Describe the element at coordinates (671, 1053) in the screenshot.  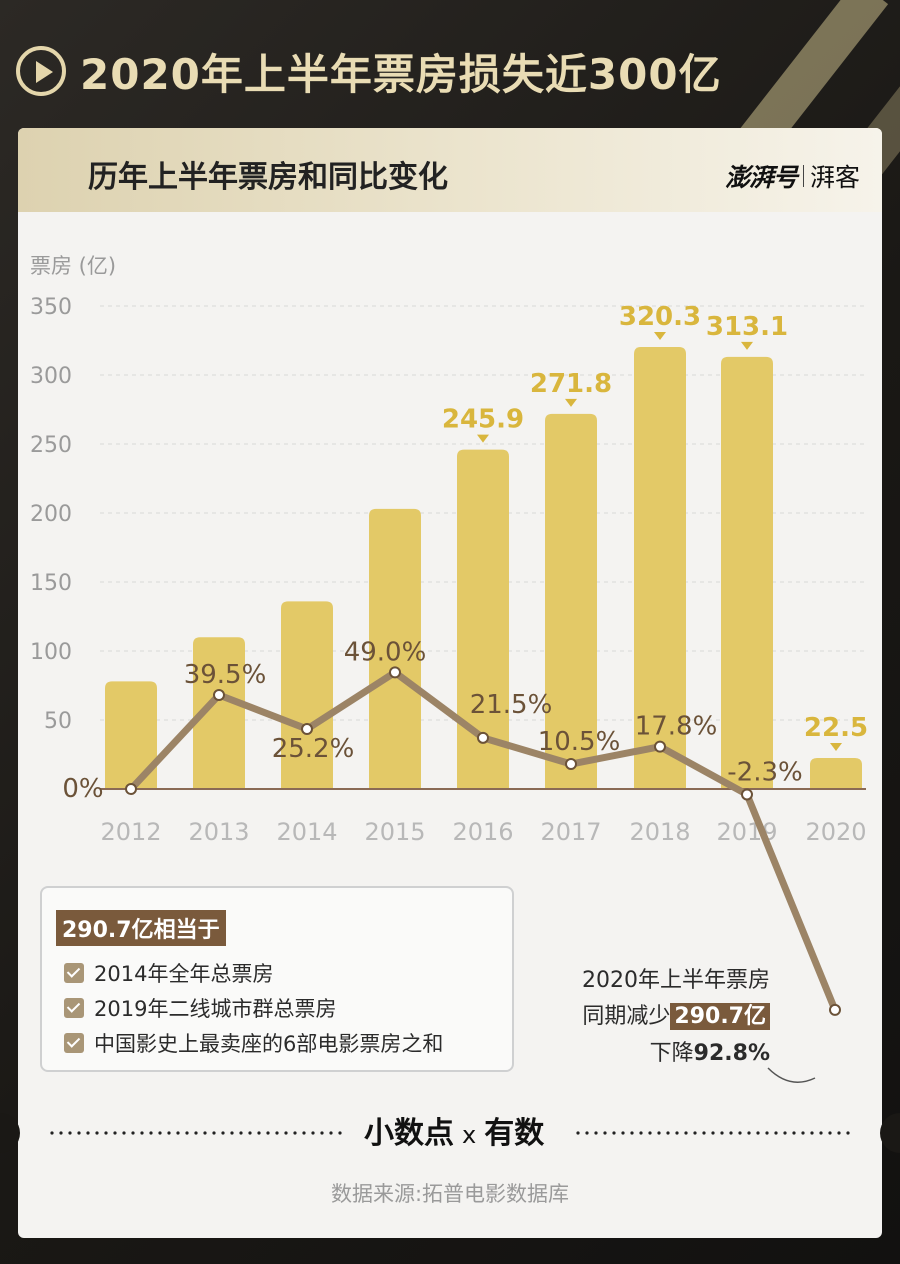
I see `note-prefix: 下降` at that location.